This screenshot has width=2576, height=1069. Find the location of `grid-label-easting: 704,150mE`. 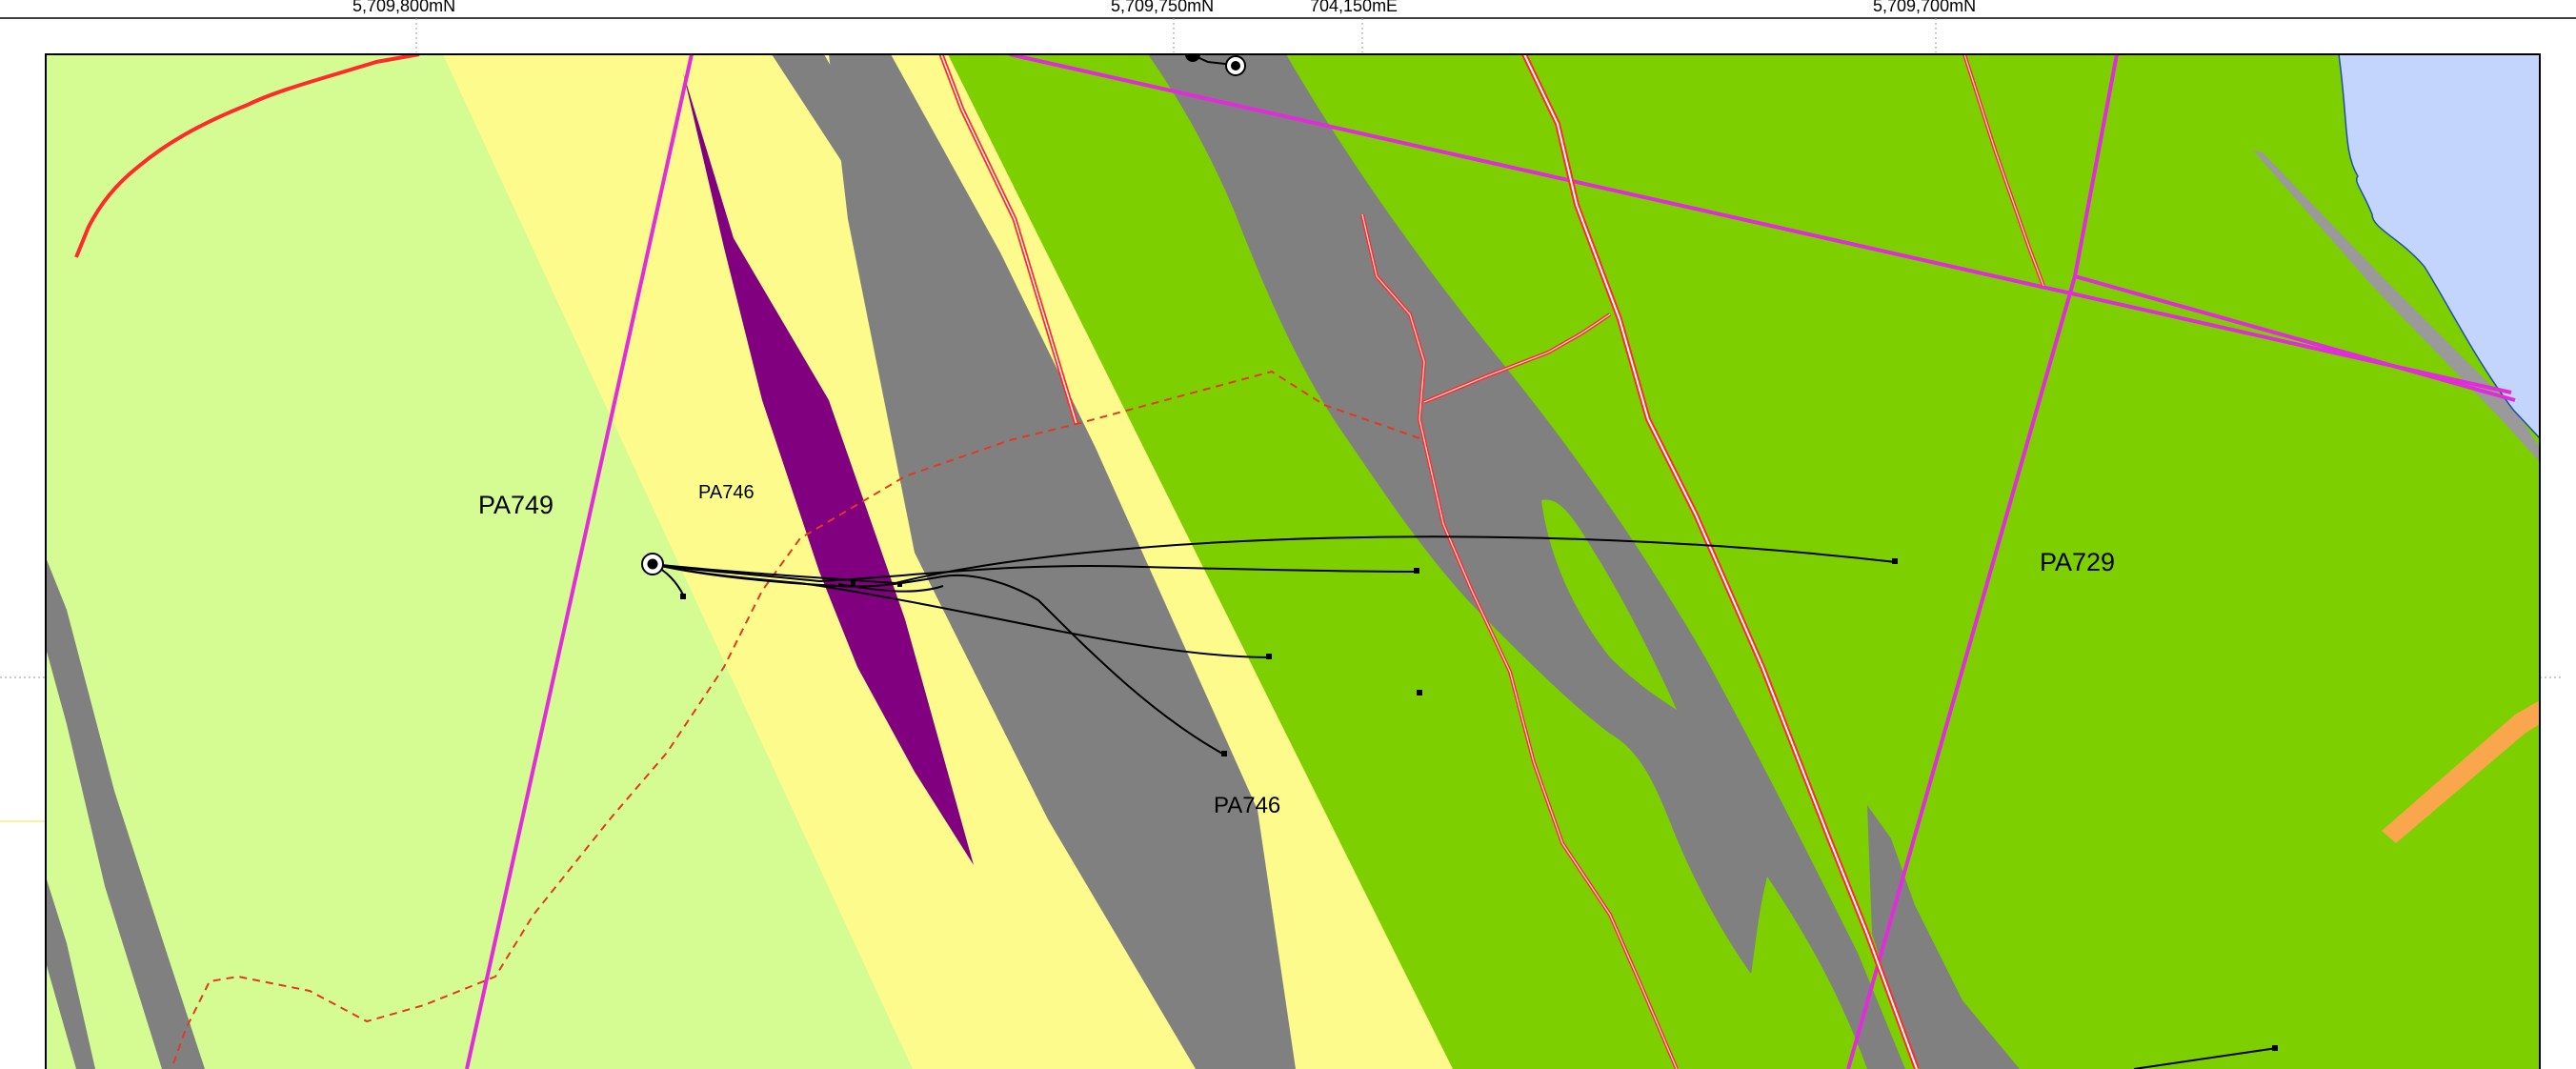

grid-label-easting: 704,150mE is located at coordinates (1354, 8).